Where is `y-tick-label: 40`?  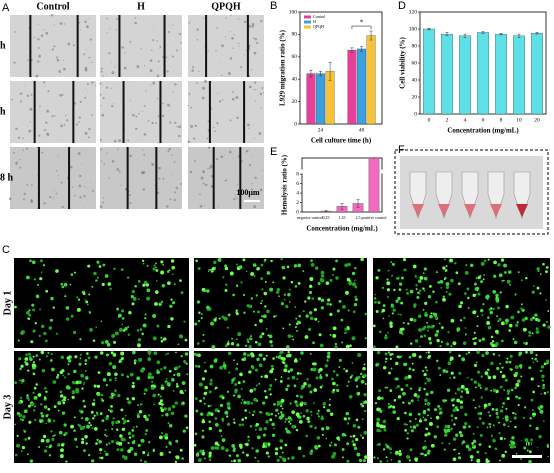 y-tick-label: 40 is located at coordinates (295, 79).